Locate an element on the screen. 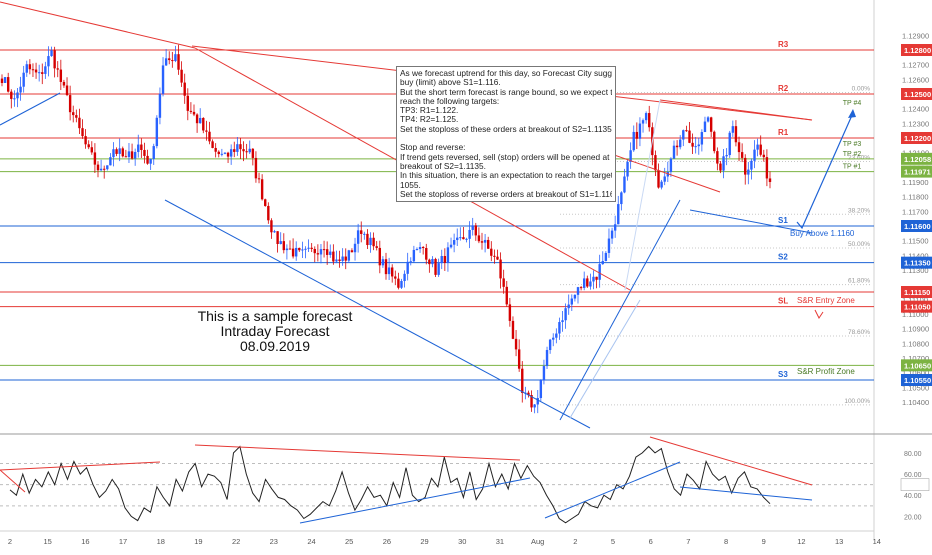 Image resolution: width=932 pixels, height=555 pixels. level-label: S2 is located at coordinates (783, 257).